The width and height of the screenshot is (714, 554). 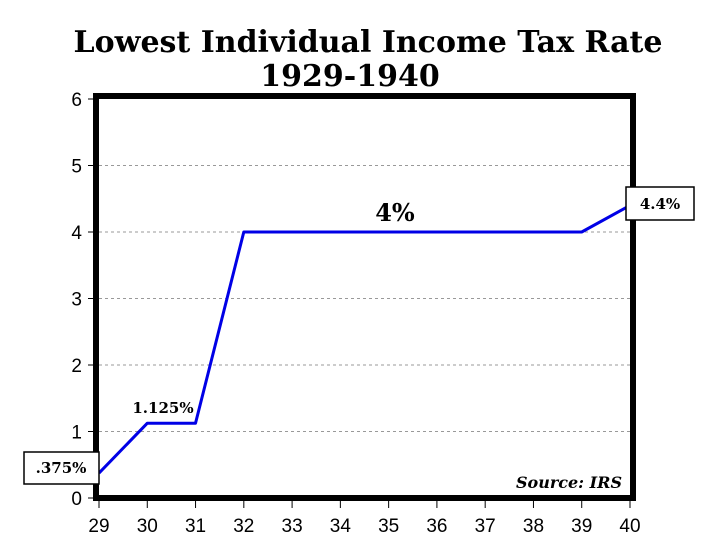 What do you see at coordinates (292, 526) in the screenshot?
I see `x-tick-label: 33` at bounding box center [292, 526].